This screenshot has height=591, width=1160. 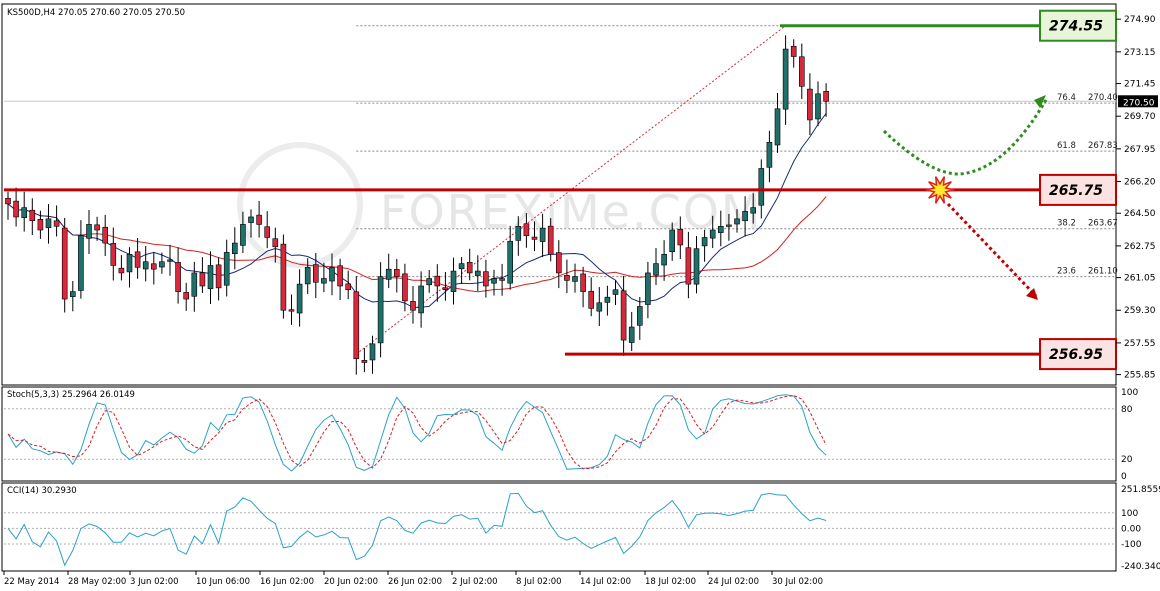 What do you see at coordinates (1140, 85) in the screenshot?
I see `y-tick-label: 271.45` at bounding box center [1140, 85].